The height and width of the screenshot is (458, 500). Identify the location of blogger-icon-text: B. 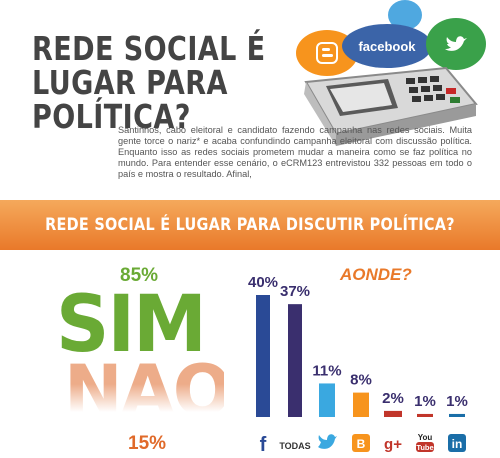
(361, 444).